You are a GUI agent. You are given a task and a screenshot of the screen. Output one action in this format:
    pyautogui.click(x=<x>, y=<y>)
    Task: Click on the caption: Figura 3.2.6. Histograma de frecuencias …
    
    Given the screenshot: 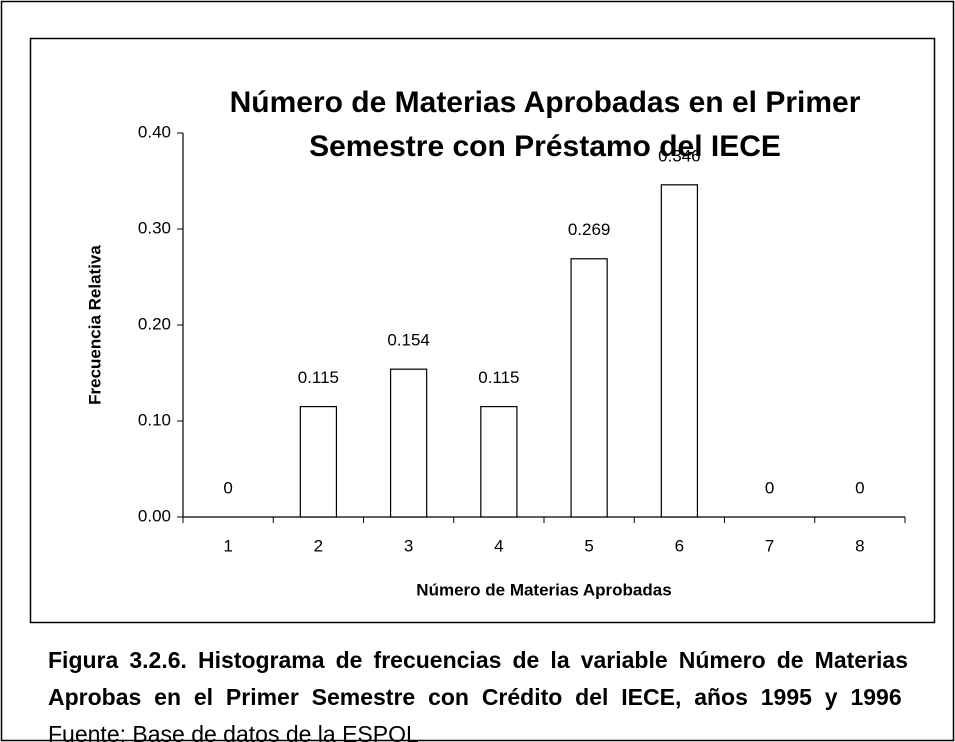 What is the action you would take?
    pyautogui.click(x=478, y=692)
    